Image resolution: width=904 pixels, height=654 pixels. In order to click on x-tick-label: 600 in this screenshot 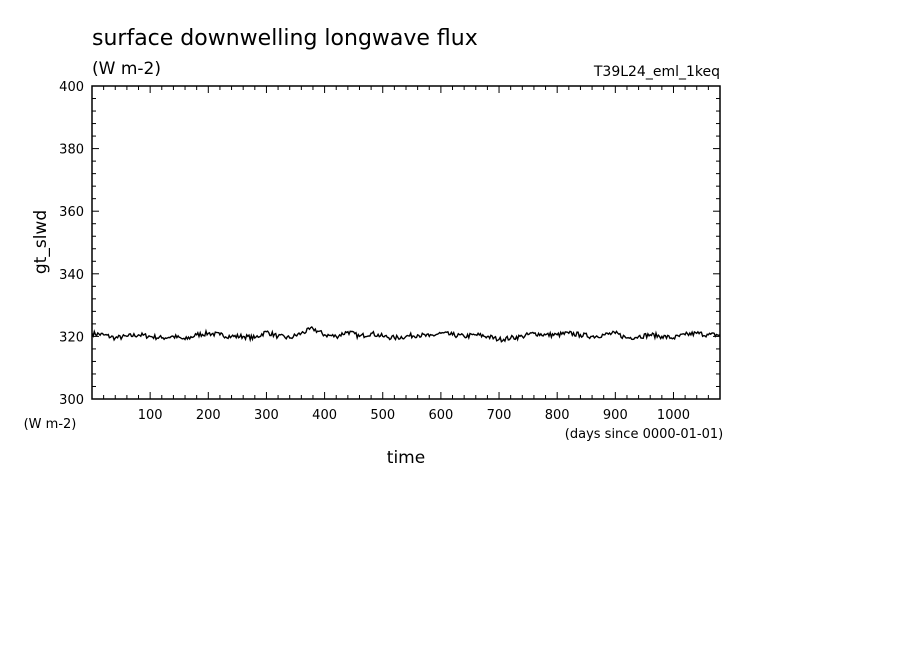, I will do `click(440, 415)`.